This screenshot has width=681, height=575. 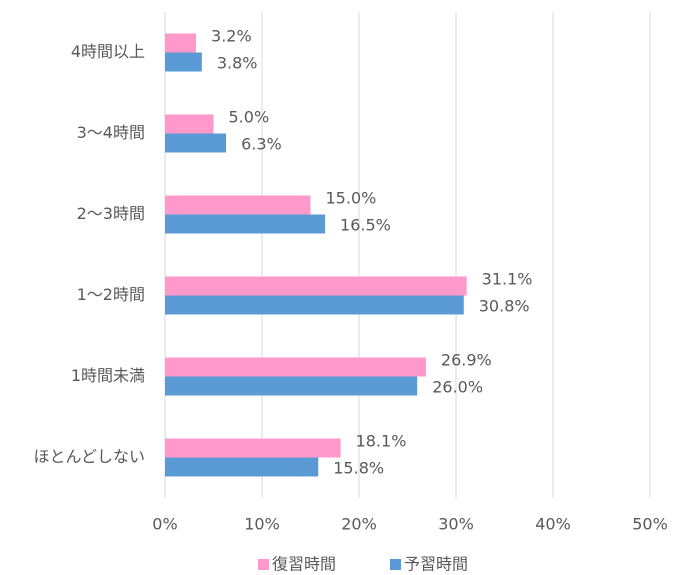 I want to click on data-label: 26.0%, so click(x=457, y=387).